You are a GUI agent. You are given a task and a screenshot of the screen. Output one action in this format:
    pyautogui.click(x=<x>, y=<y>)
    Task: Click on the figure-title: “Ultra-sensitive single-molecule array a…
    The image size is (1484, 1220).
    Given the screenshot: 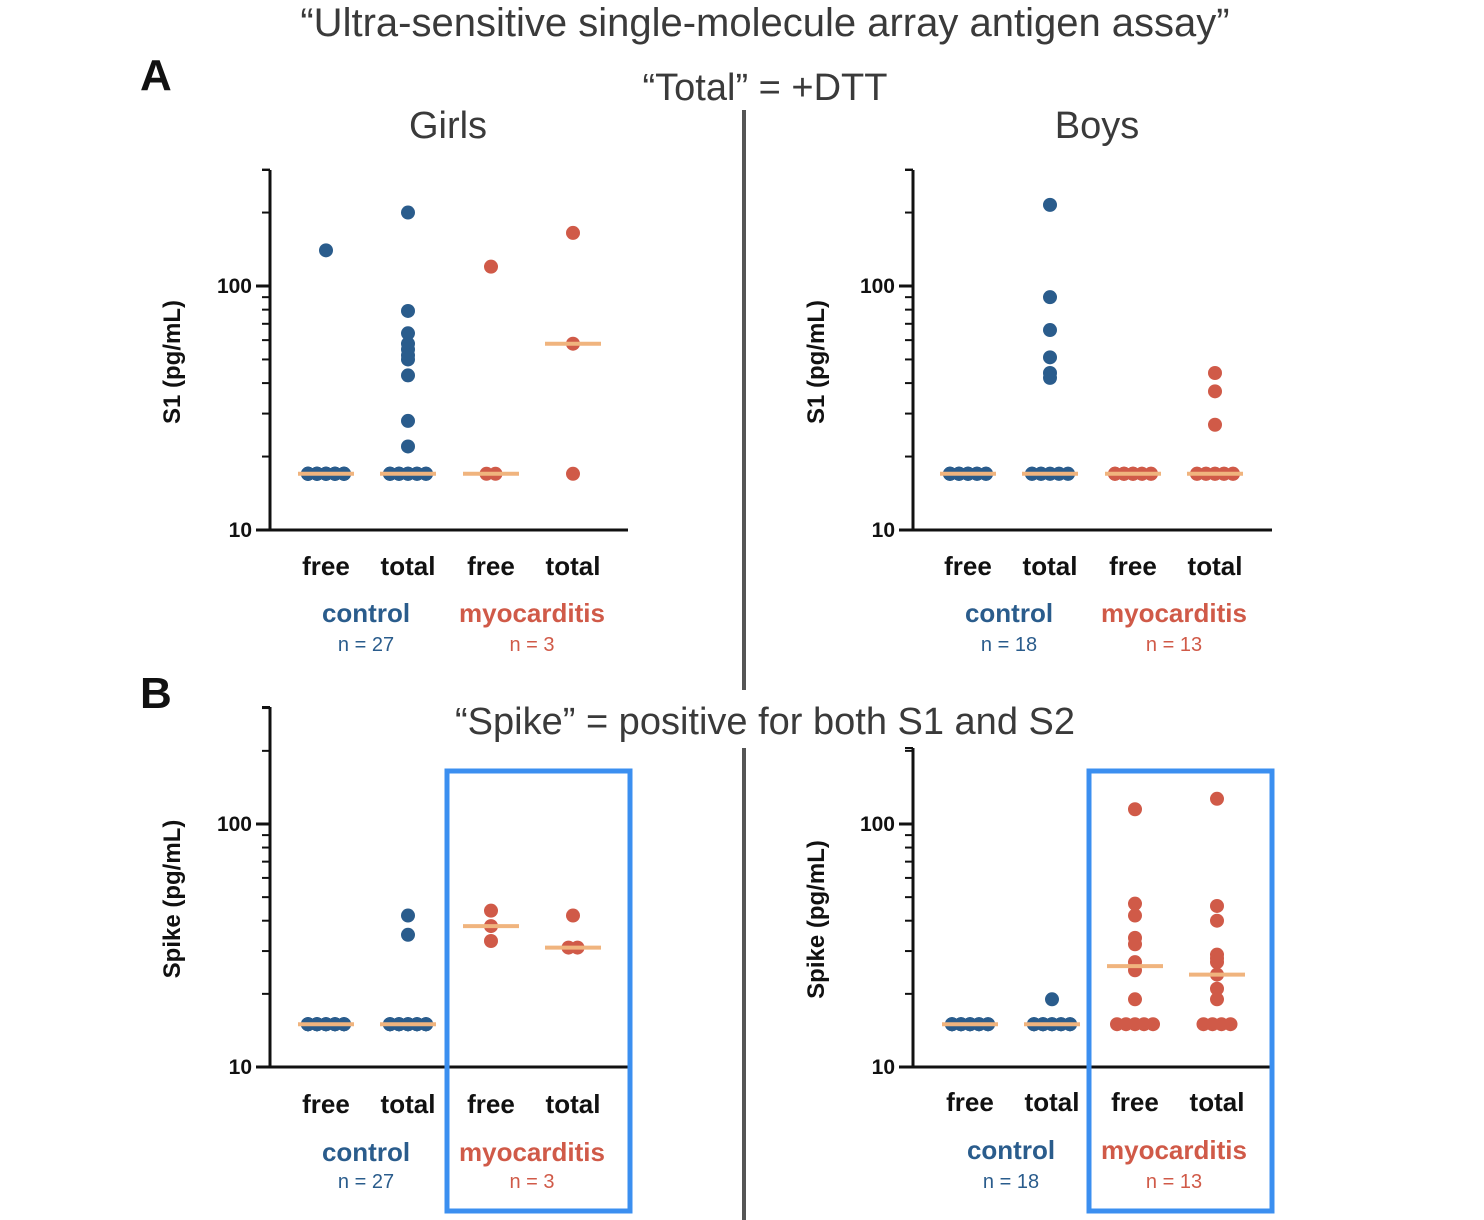 What is the action you would take?
    pyautogui.click(x=764, y=23)
    